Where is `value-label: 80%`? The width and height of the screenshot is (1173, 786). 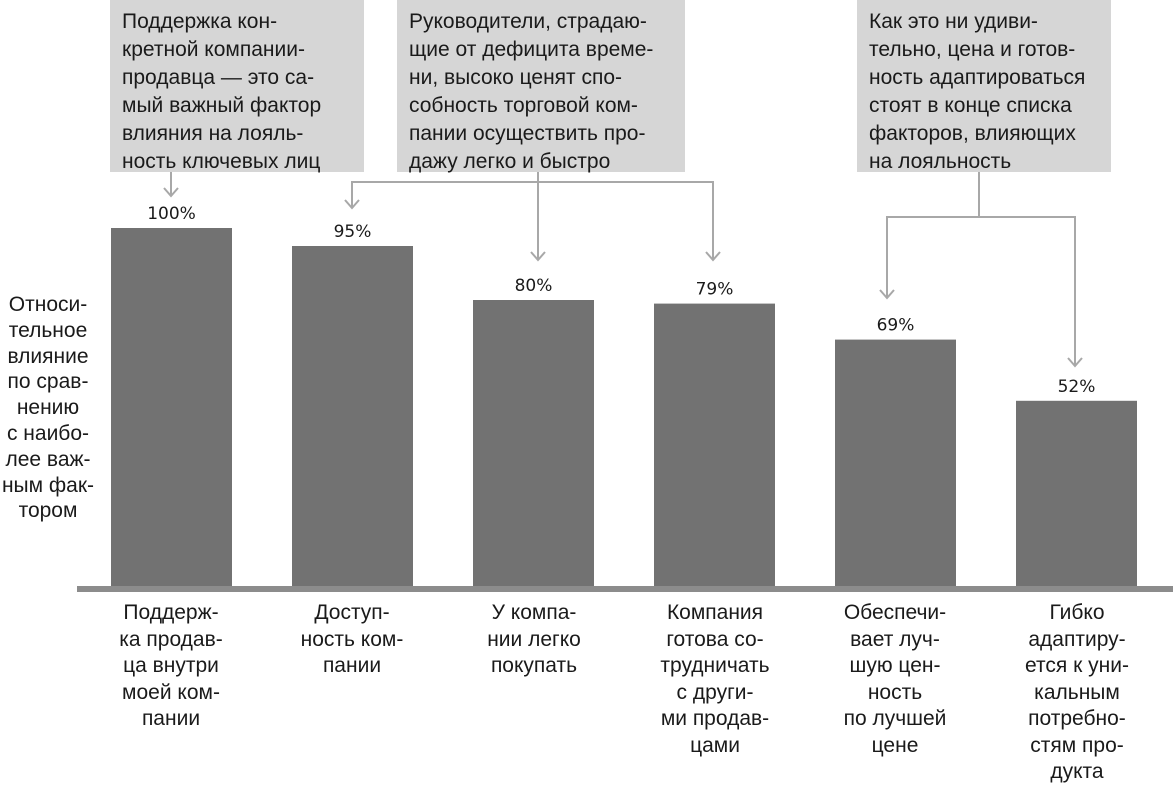
value-label: 80% is located at coordinates (534, 286).